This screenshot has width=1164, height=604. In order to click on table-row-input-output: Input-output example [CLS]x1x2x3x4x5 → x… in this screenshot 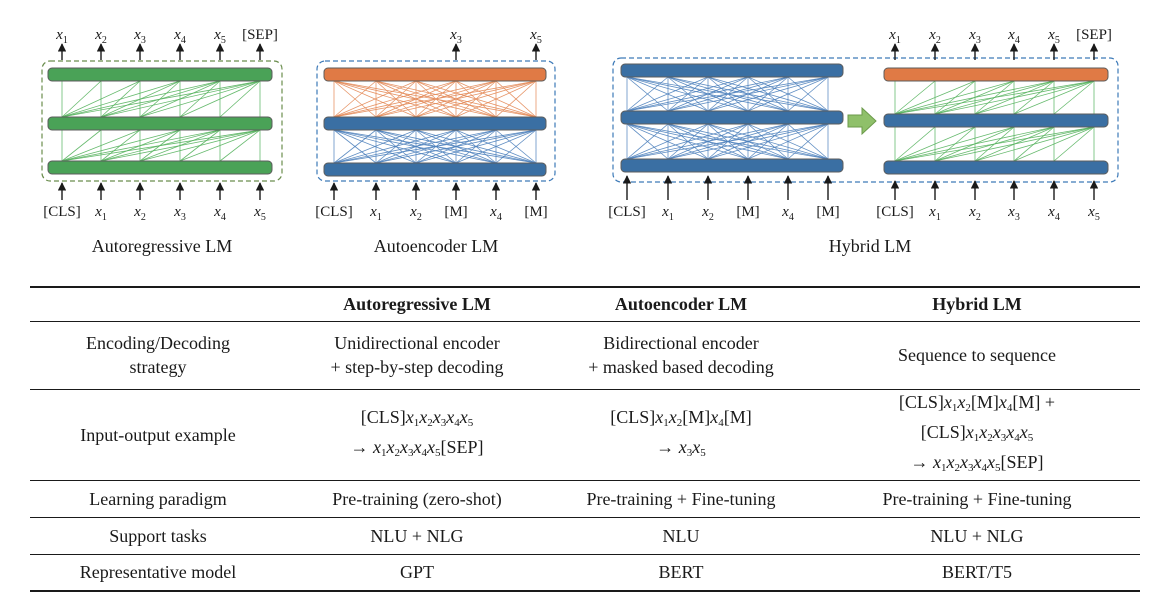, I will do `click(585, 434)`.